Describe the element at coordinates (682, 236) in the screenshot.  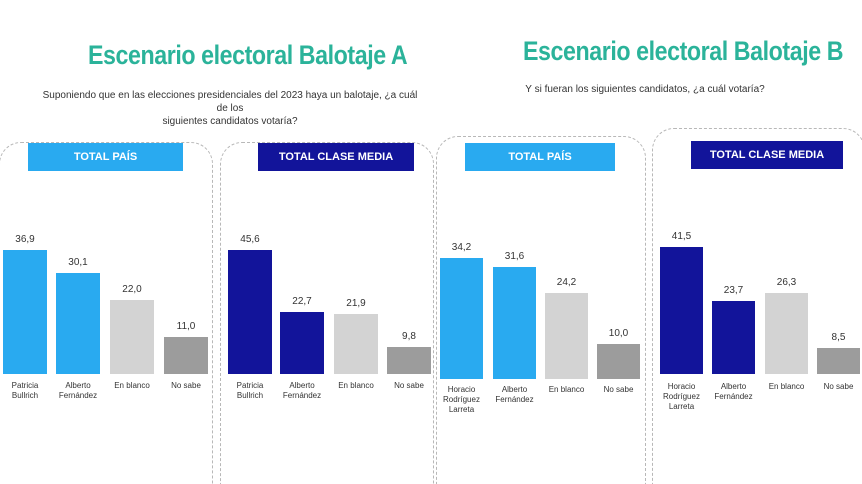
I see `data-label: 41,5` at that location.